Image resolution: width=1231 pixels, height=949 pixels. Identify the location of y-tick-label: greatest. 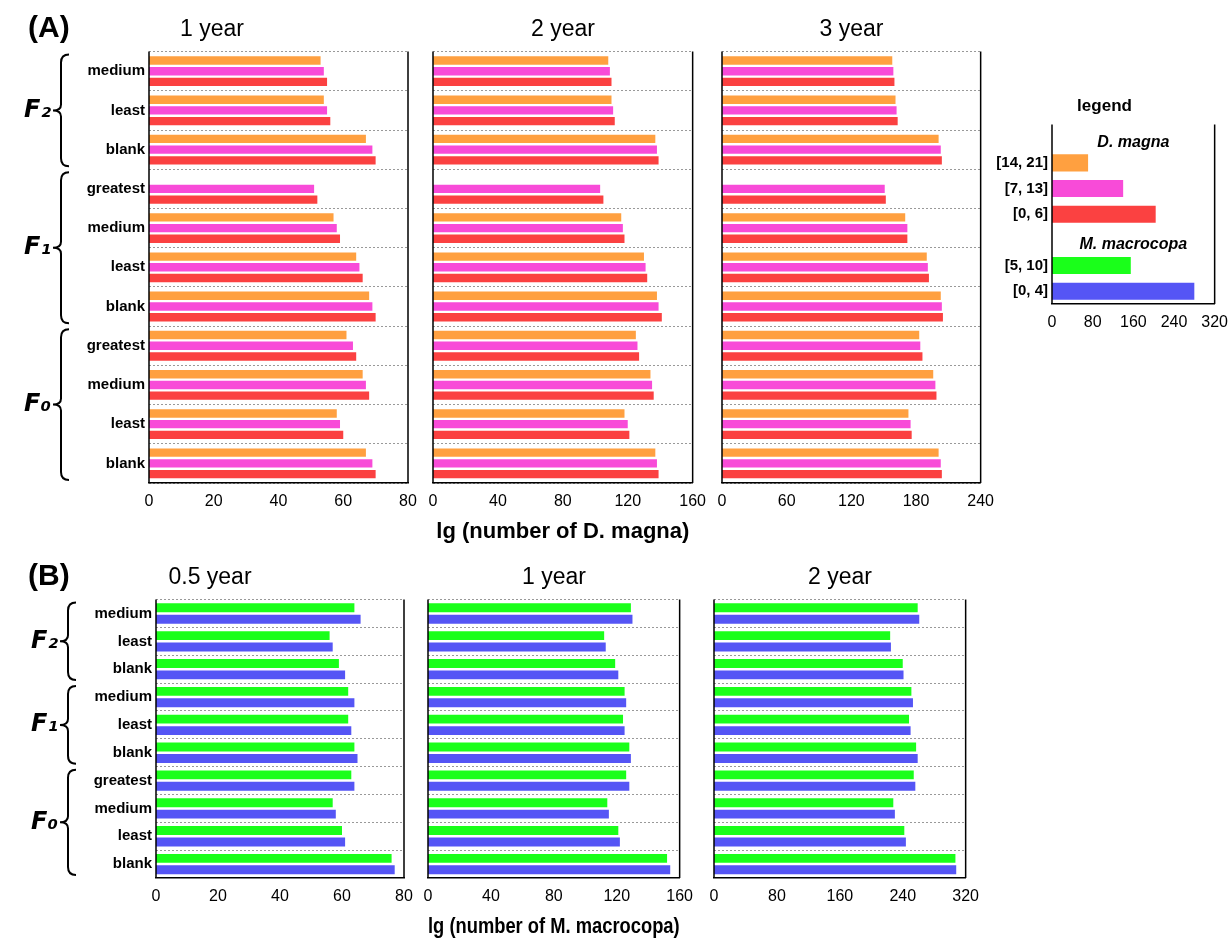
(115, 187).